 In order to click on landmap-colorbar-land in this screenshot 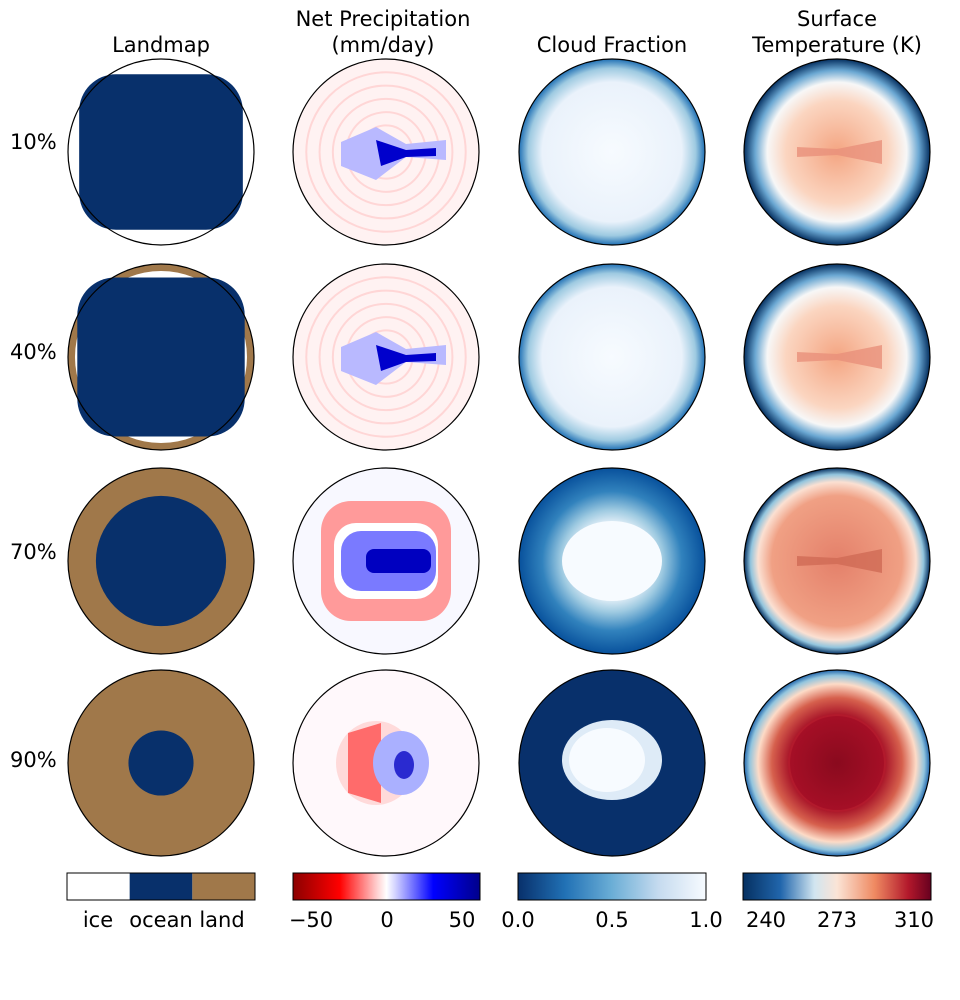, I will do `click(223, 886)`.